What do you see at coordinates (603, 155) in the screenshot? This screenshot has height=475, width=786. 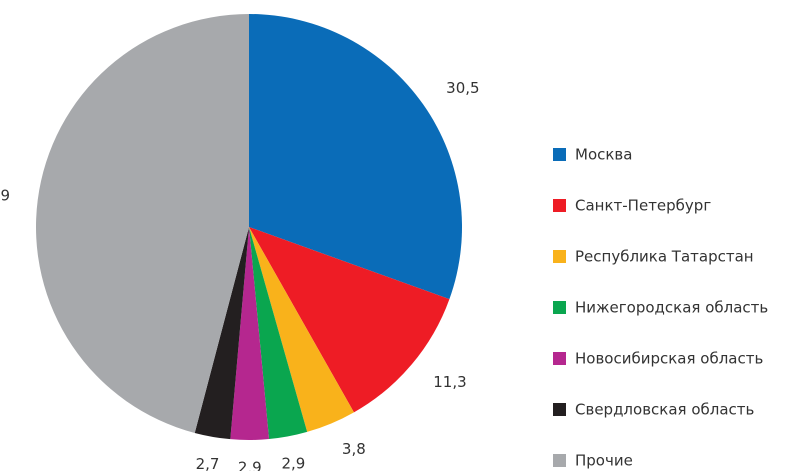 I see `legend-label: Москва` at bounding box center [603, 155].